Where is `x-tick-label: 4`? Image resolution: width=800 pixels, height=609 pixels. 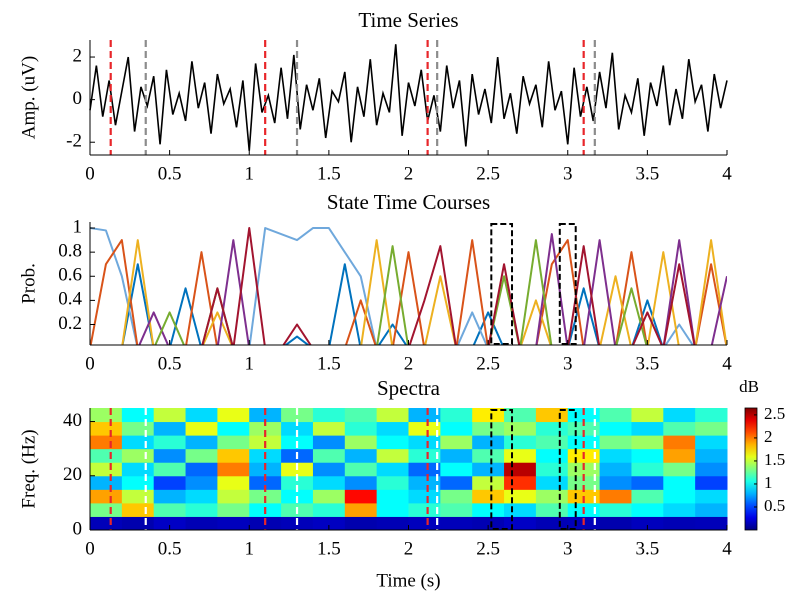
x-tick-label: 4 is located at coordinates (727, 363).